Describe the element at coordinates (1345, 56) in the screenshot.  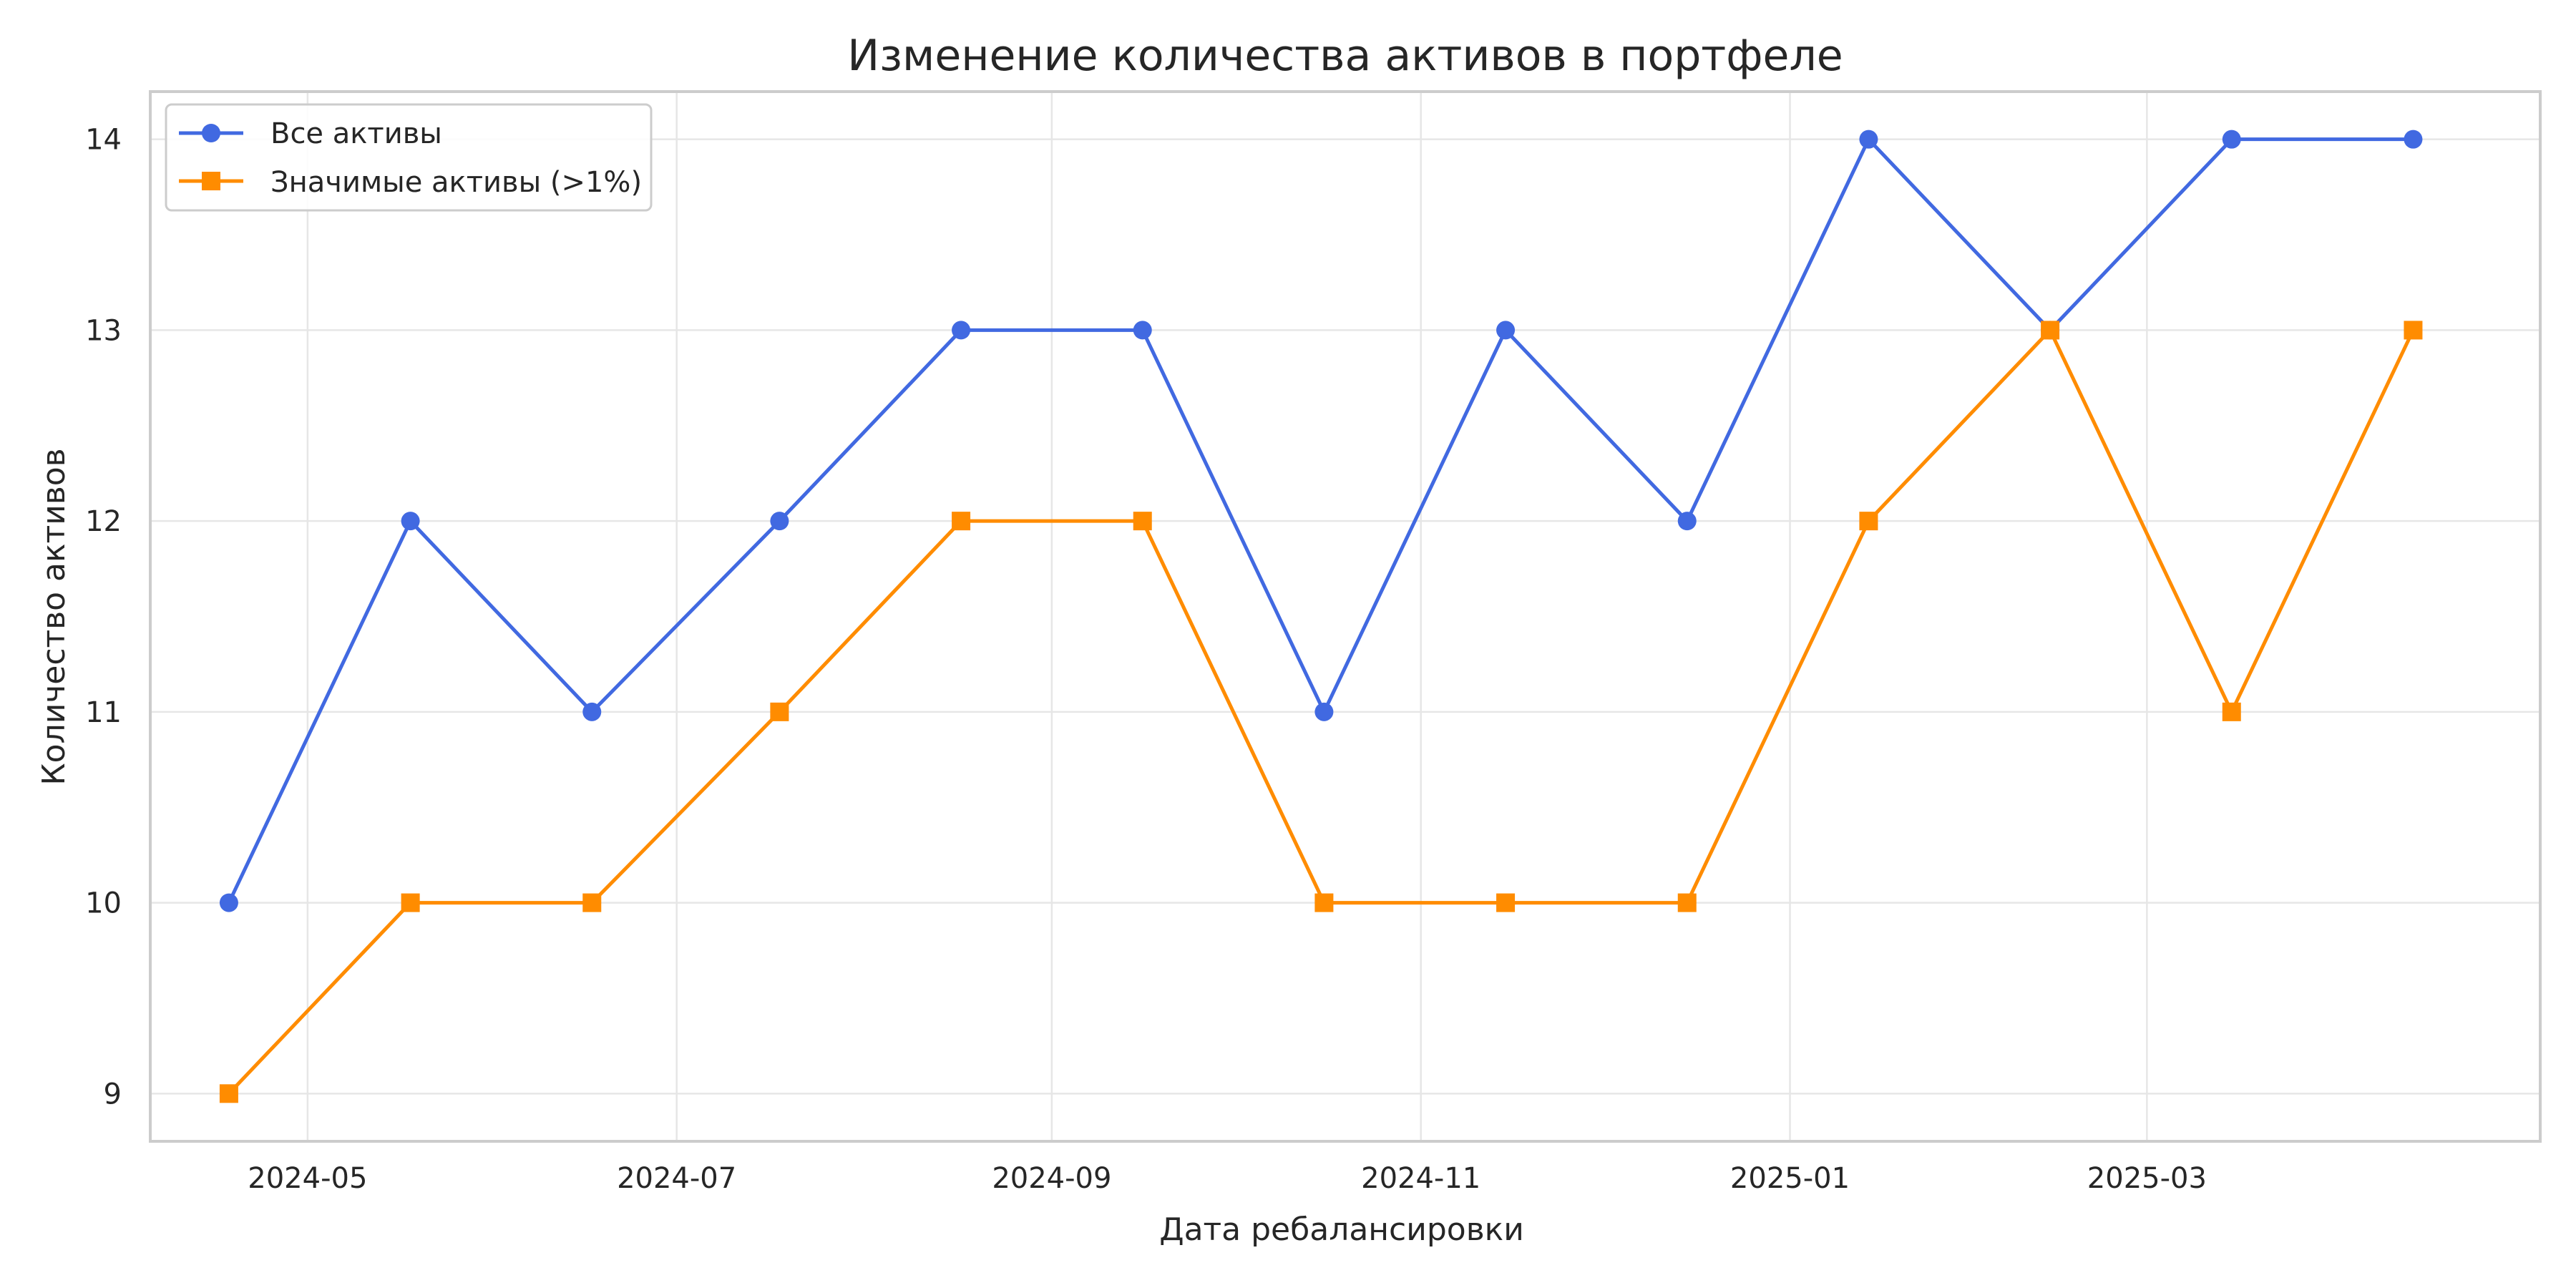
I see `chart-title: Изменение количества активов в портфеле` at that location.